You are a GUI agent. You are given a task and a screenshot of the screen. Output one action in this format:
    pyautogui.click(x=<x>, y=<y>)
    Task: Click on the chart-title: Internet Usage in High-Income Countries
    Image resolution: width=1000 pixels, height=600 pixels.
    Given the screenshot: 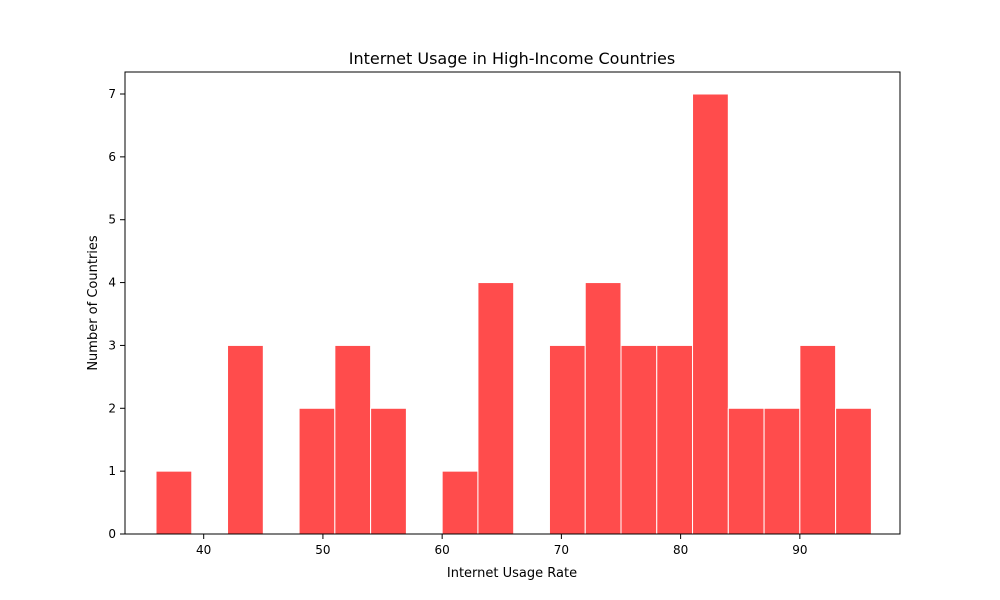 What is the action you would take?
    pyautogui.click(x=512, y=58)
    